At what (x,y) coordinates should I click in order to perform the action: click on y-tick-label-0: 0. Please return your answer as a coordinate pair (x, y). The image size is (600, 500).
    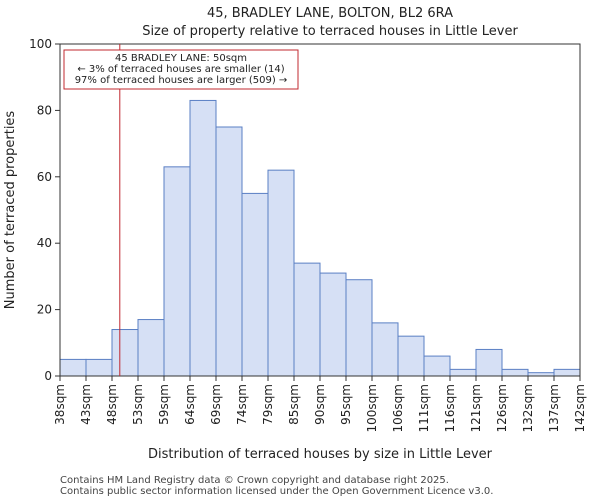
    Looking at the image, I should click on (48, 376).